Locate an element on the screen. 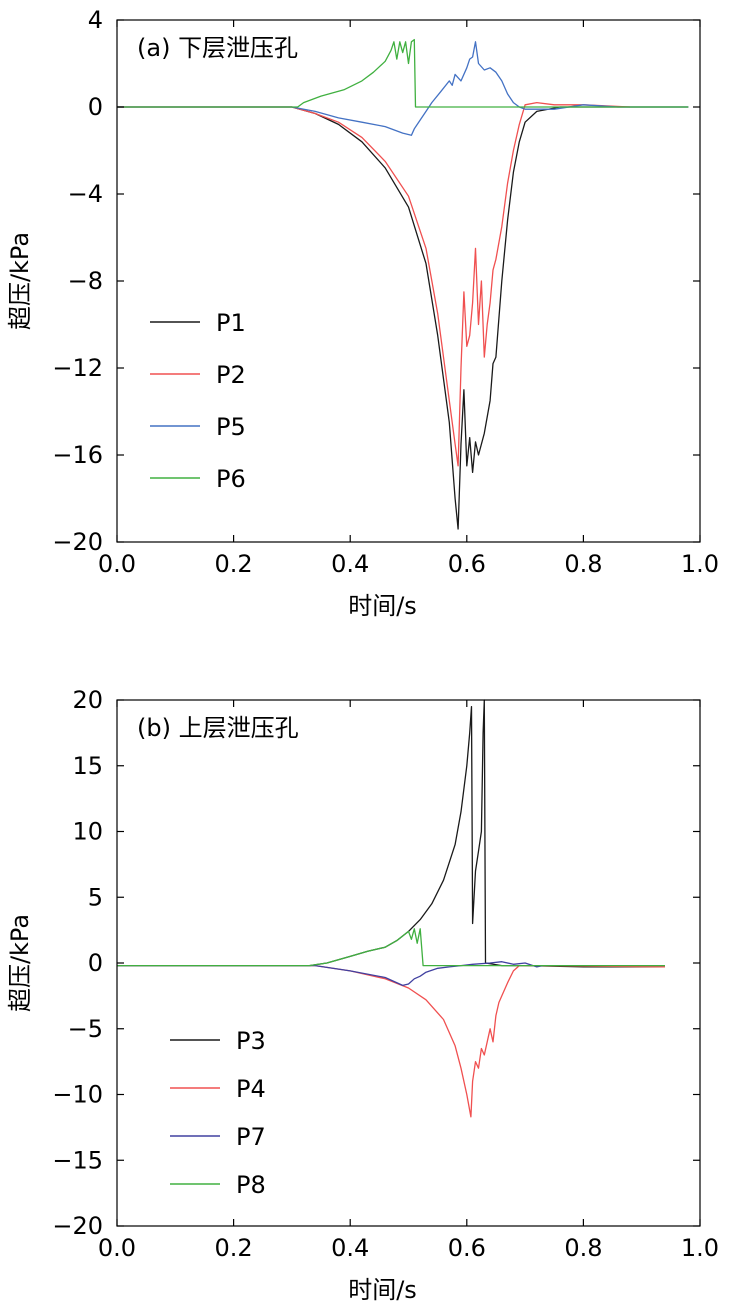  y-tick-label: 4 is located at coordinates (95, 20).